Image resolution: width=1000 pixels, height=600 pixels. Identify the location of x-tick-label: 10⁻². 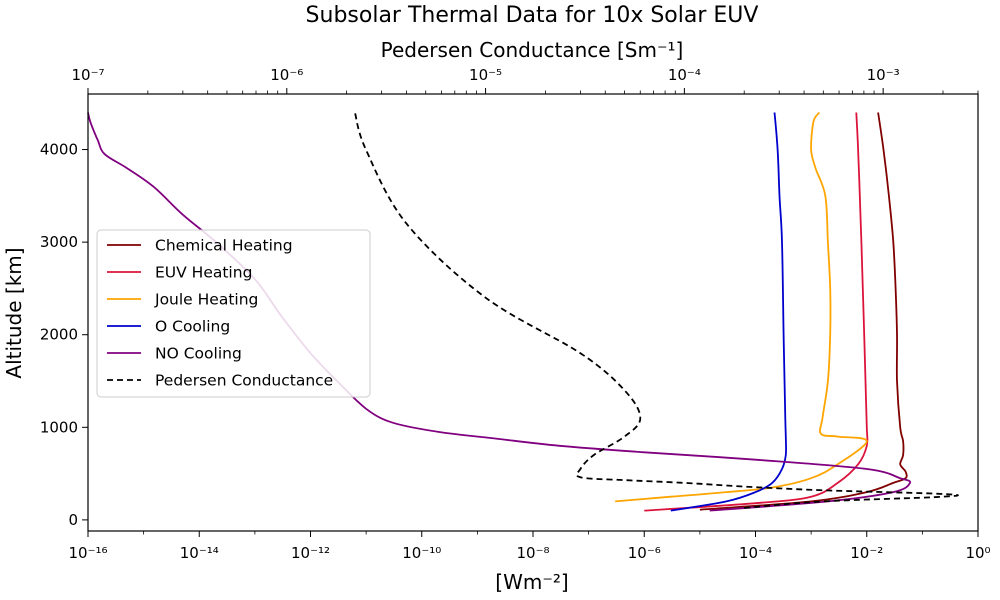
(866, 553).